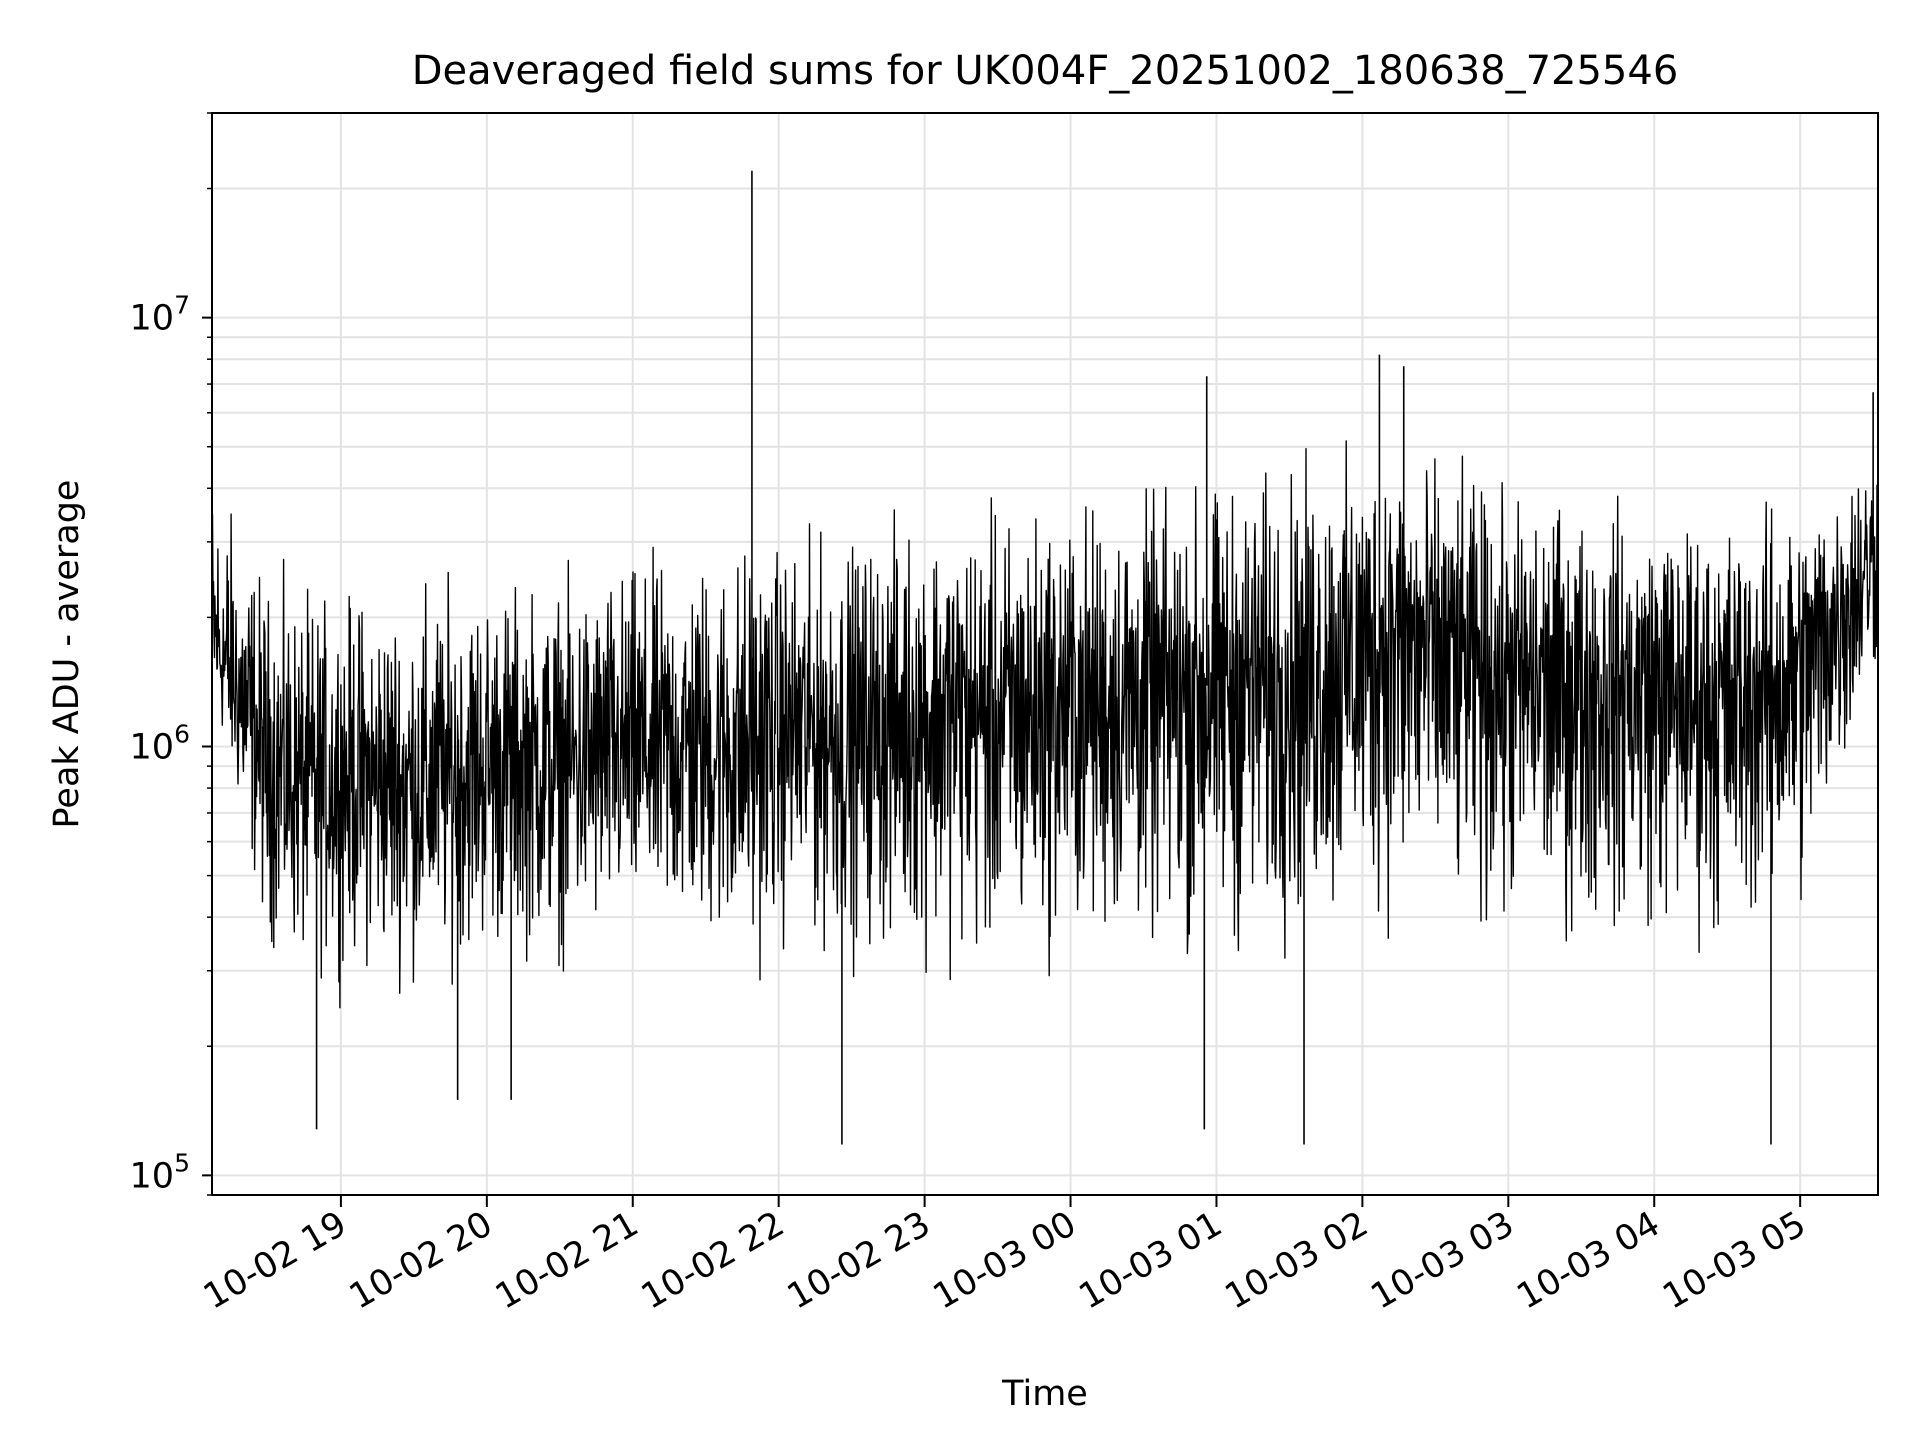 The image size is (1920, 1444). What do you see at coordinates (713, 1260) in the screenshot?
I see `x-tick-label: 10-02 22` at bounding box center [713, 1260].